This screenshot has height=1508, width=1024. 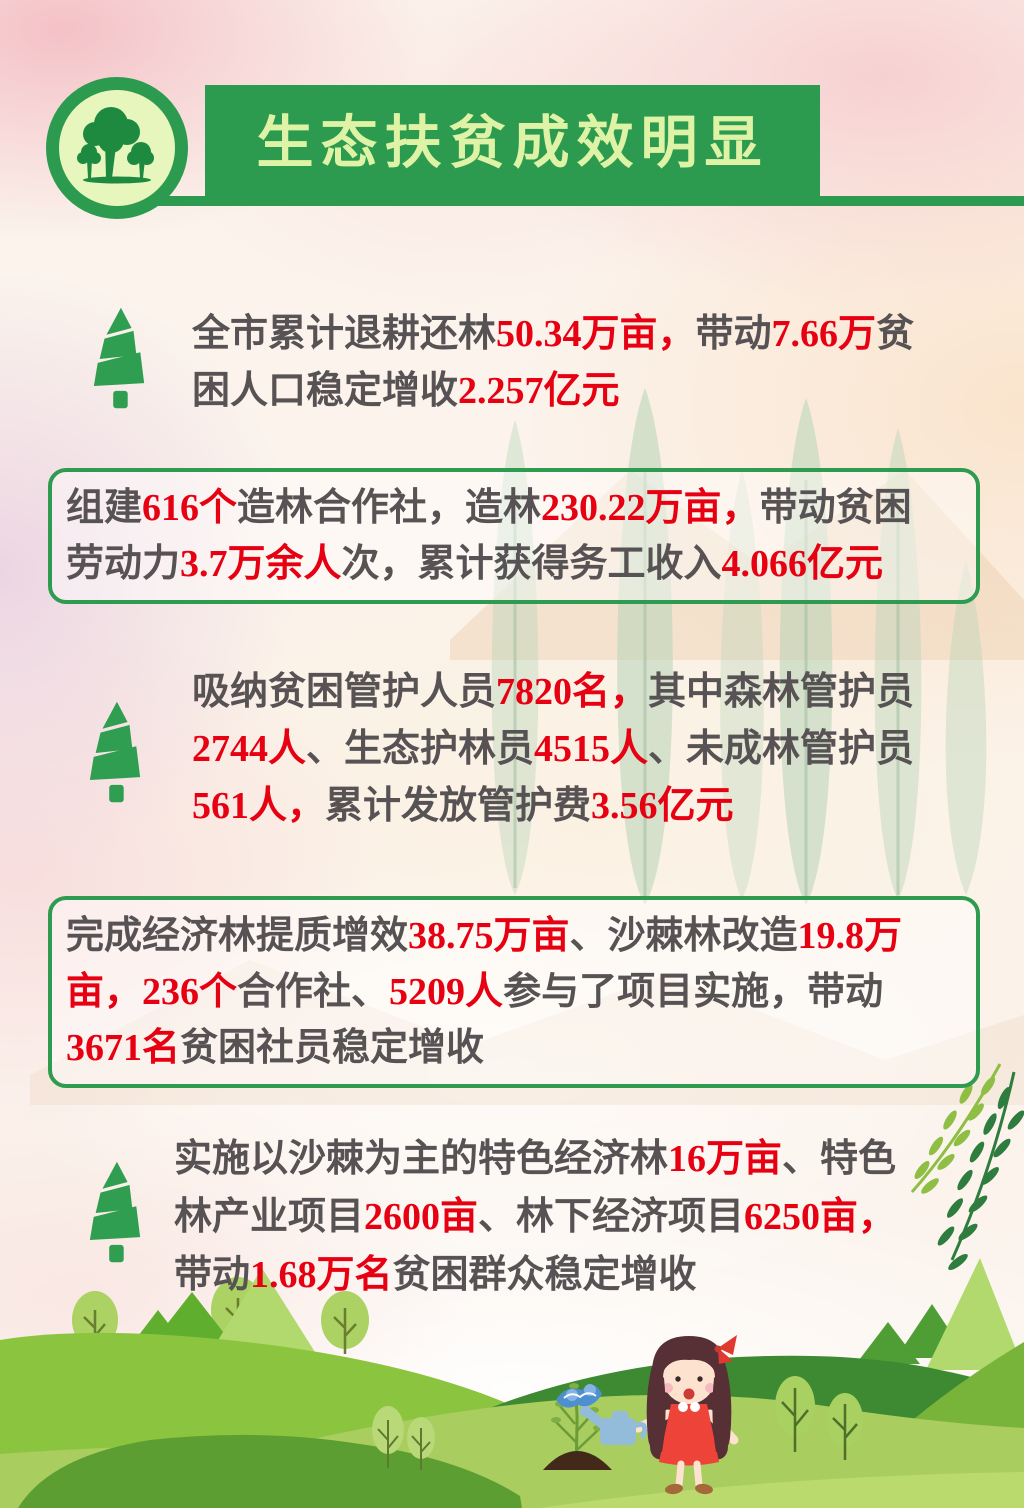 What do you see at coordinates (446, 992) in the screenshot?
I see `stat-number: 5209人` at bounding box center [446, 992].